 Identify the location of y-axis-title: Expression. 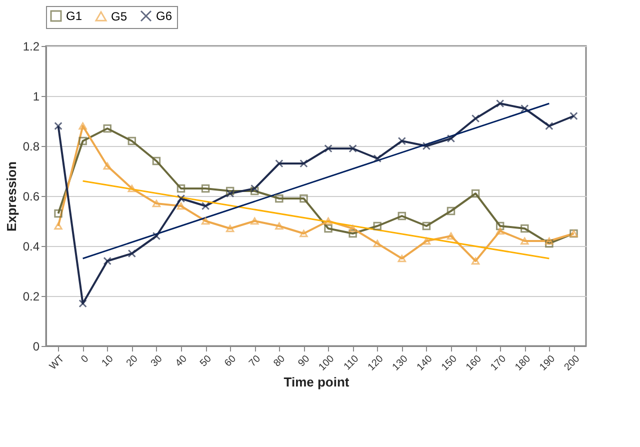
(11, 196).